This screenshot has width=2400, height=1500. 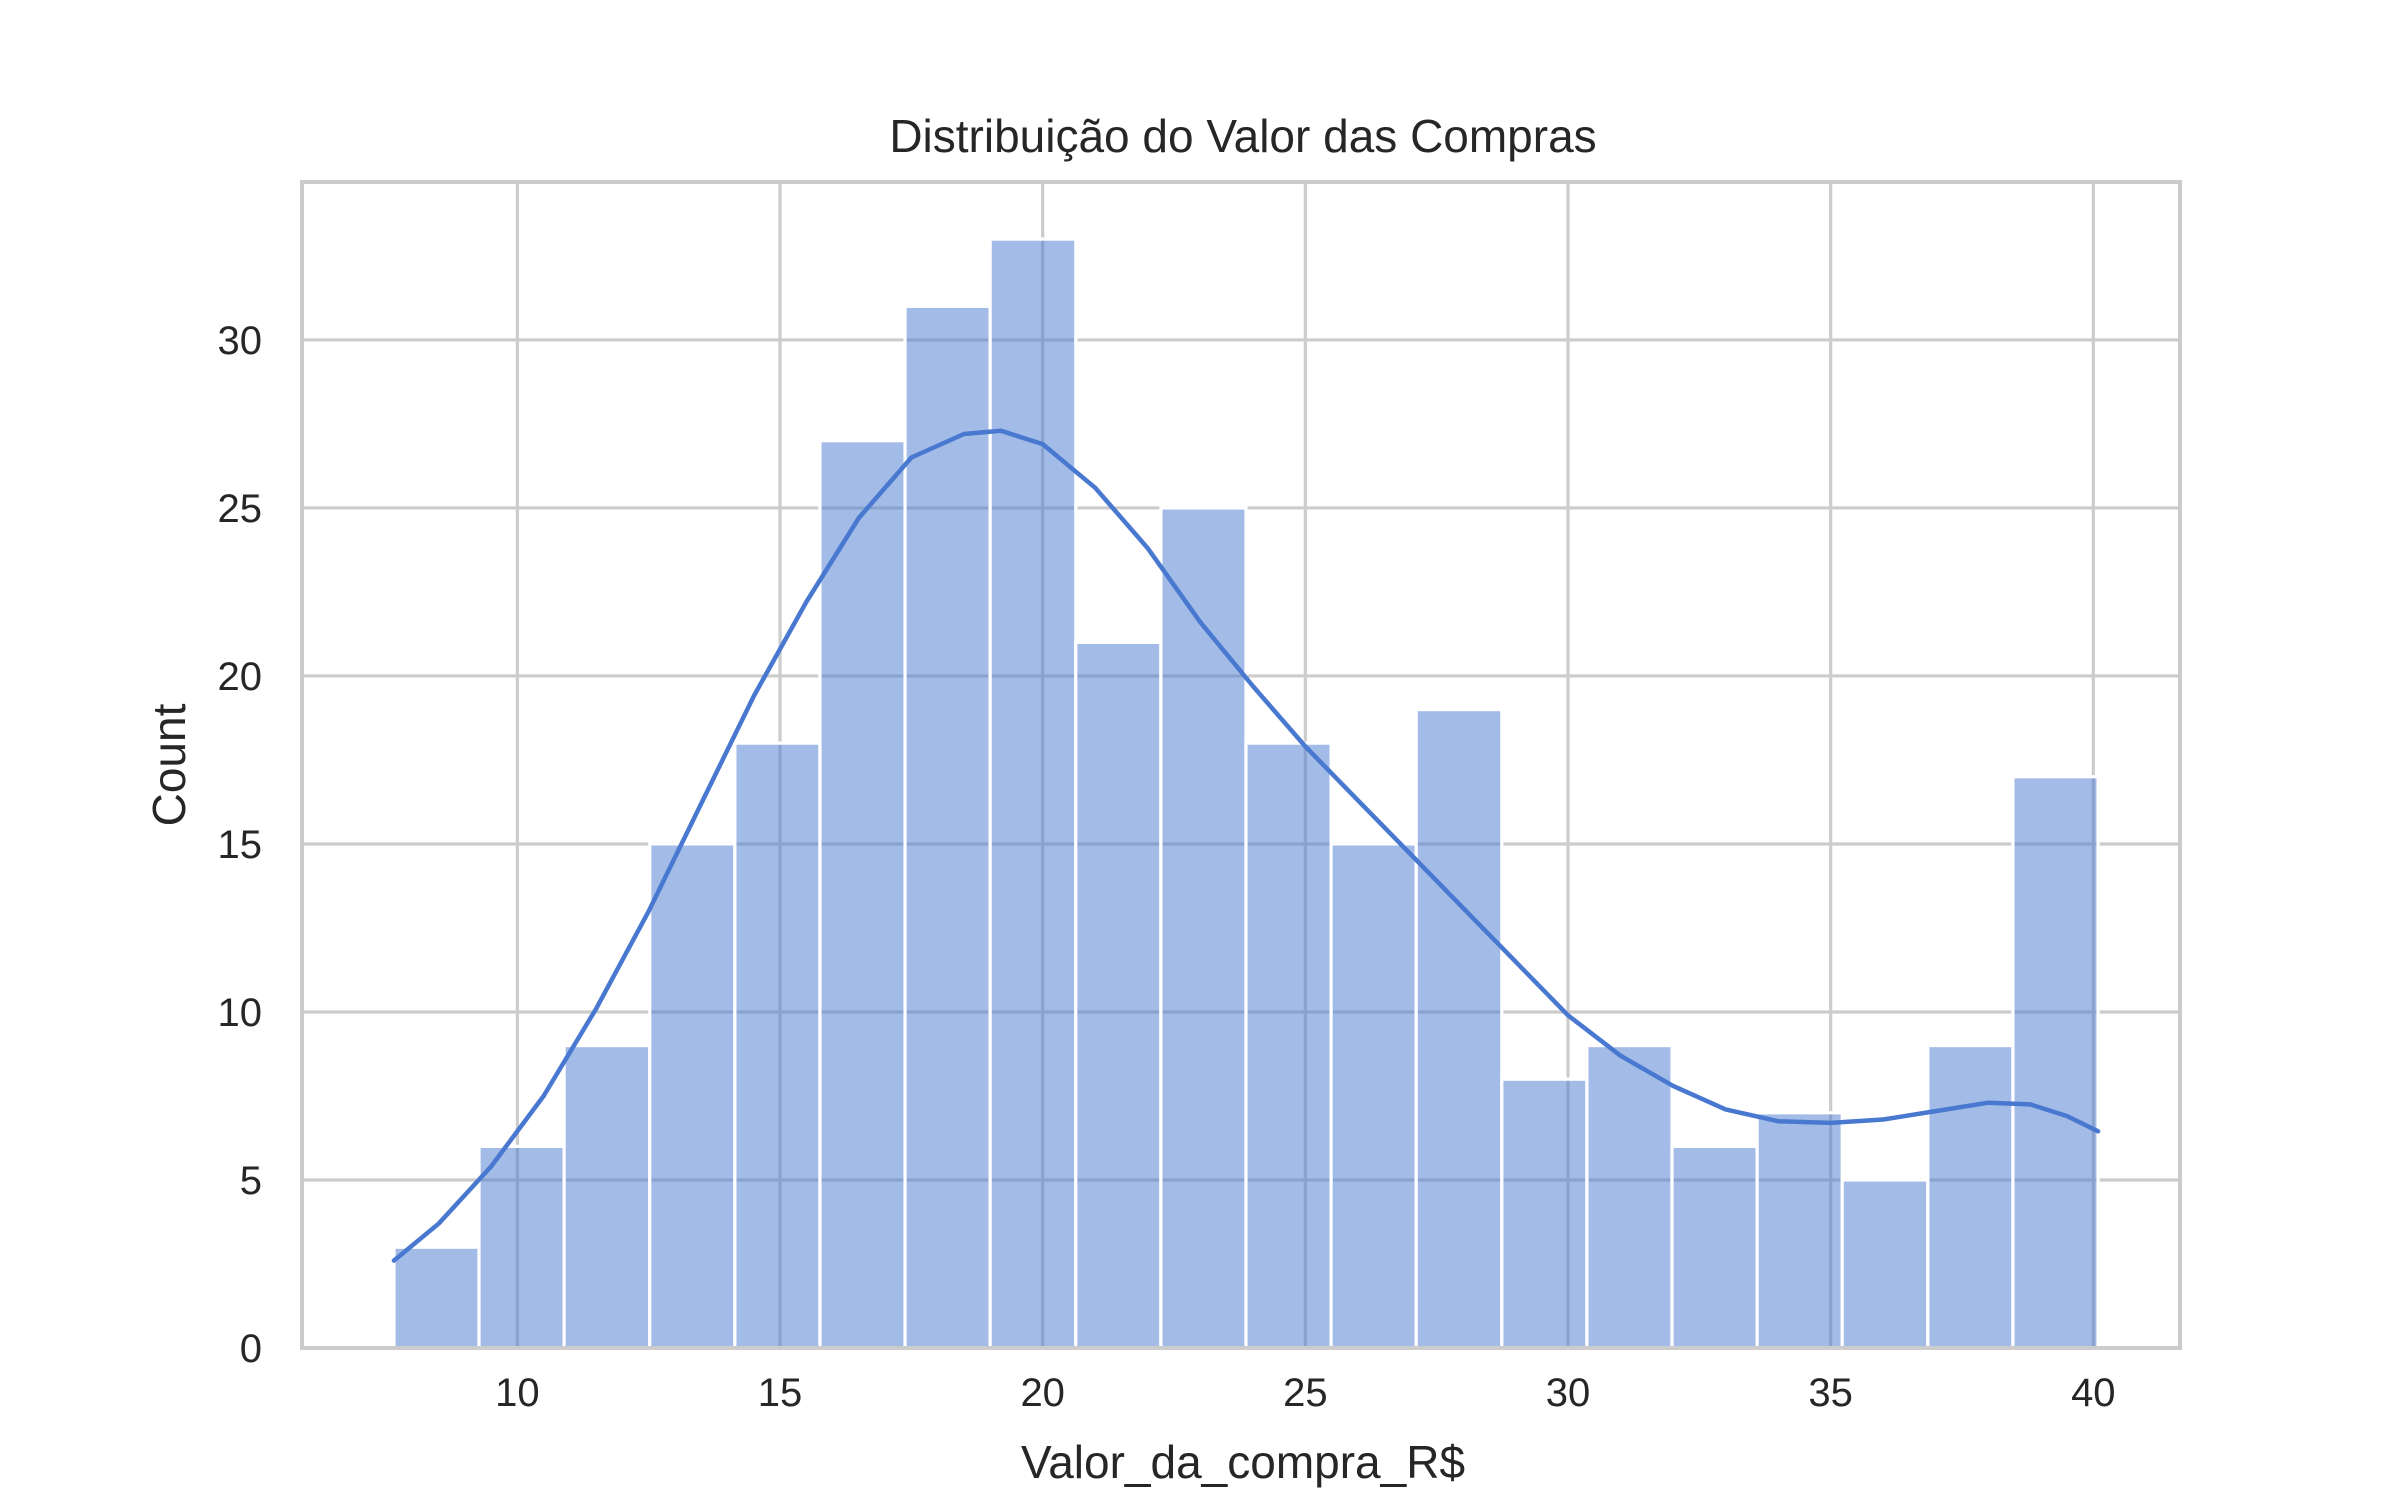 I want to click on x-tick-label-25: 25, so click(x=1305, y=1393).